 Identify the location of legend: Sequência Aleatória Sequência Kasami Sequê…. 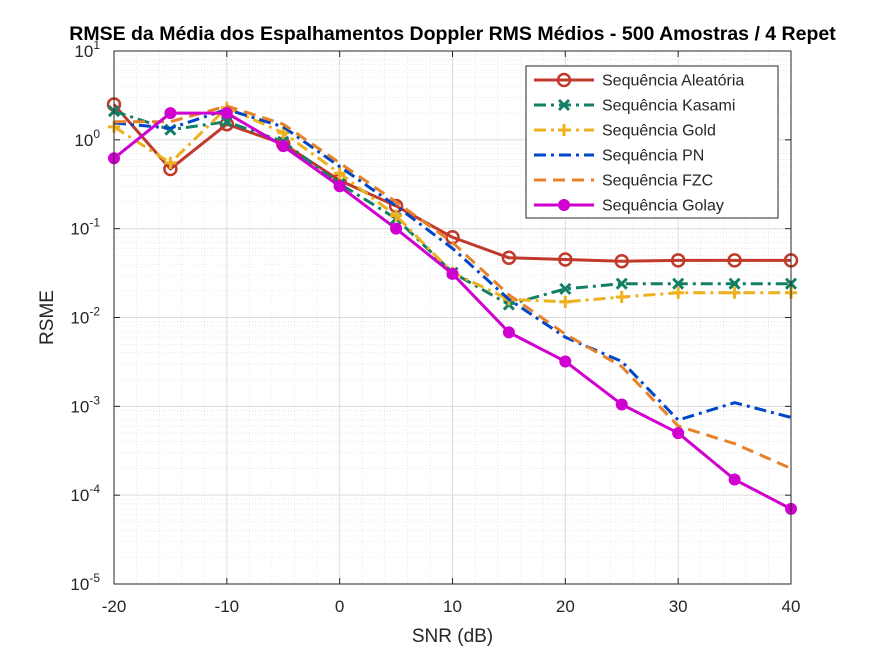
(652, 142).